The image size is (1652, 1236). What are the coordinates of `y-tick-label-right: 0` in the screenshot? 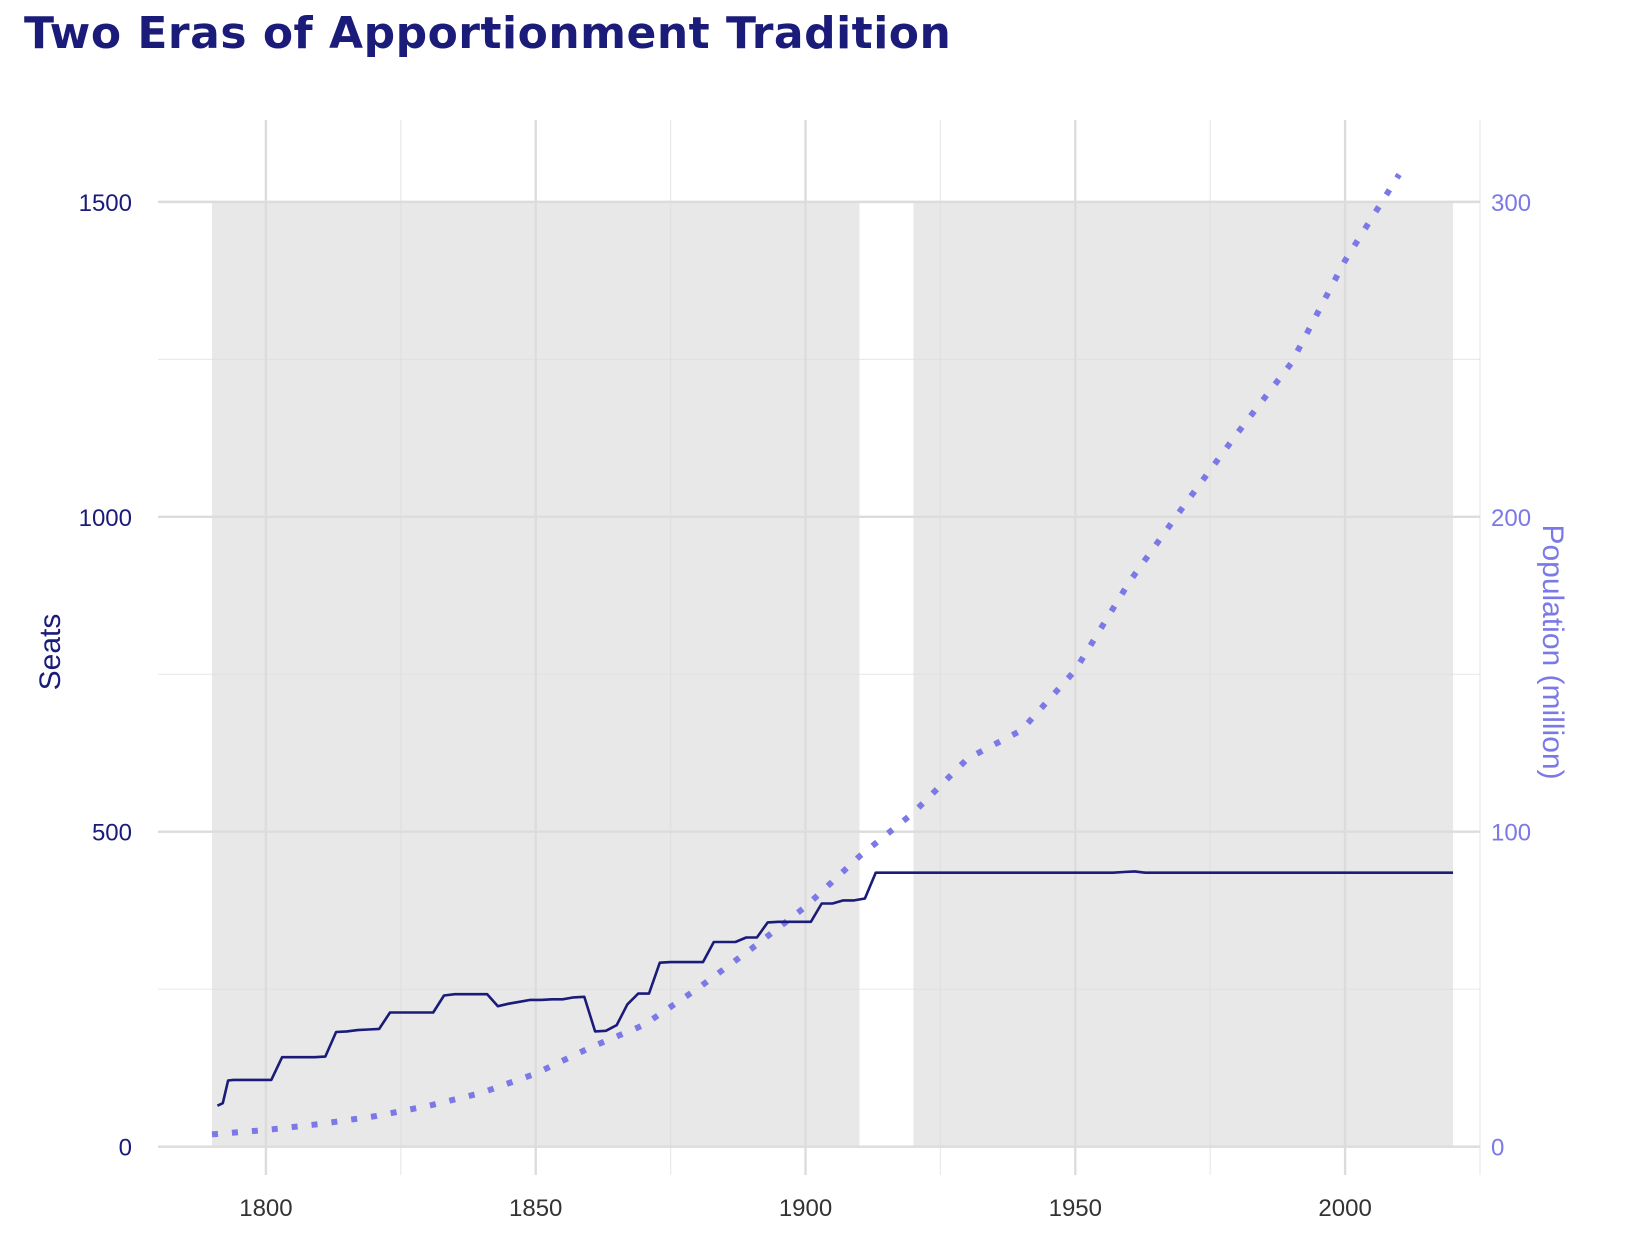 It's located at (1497, 1148).